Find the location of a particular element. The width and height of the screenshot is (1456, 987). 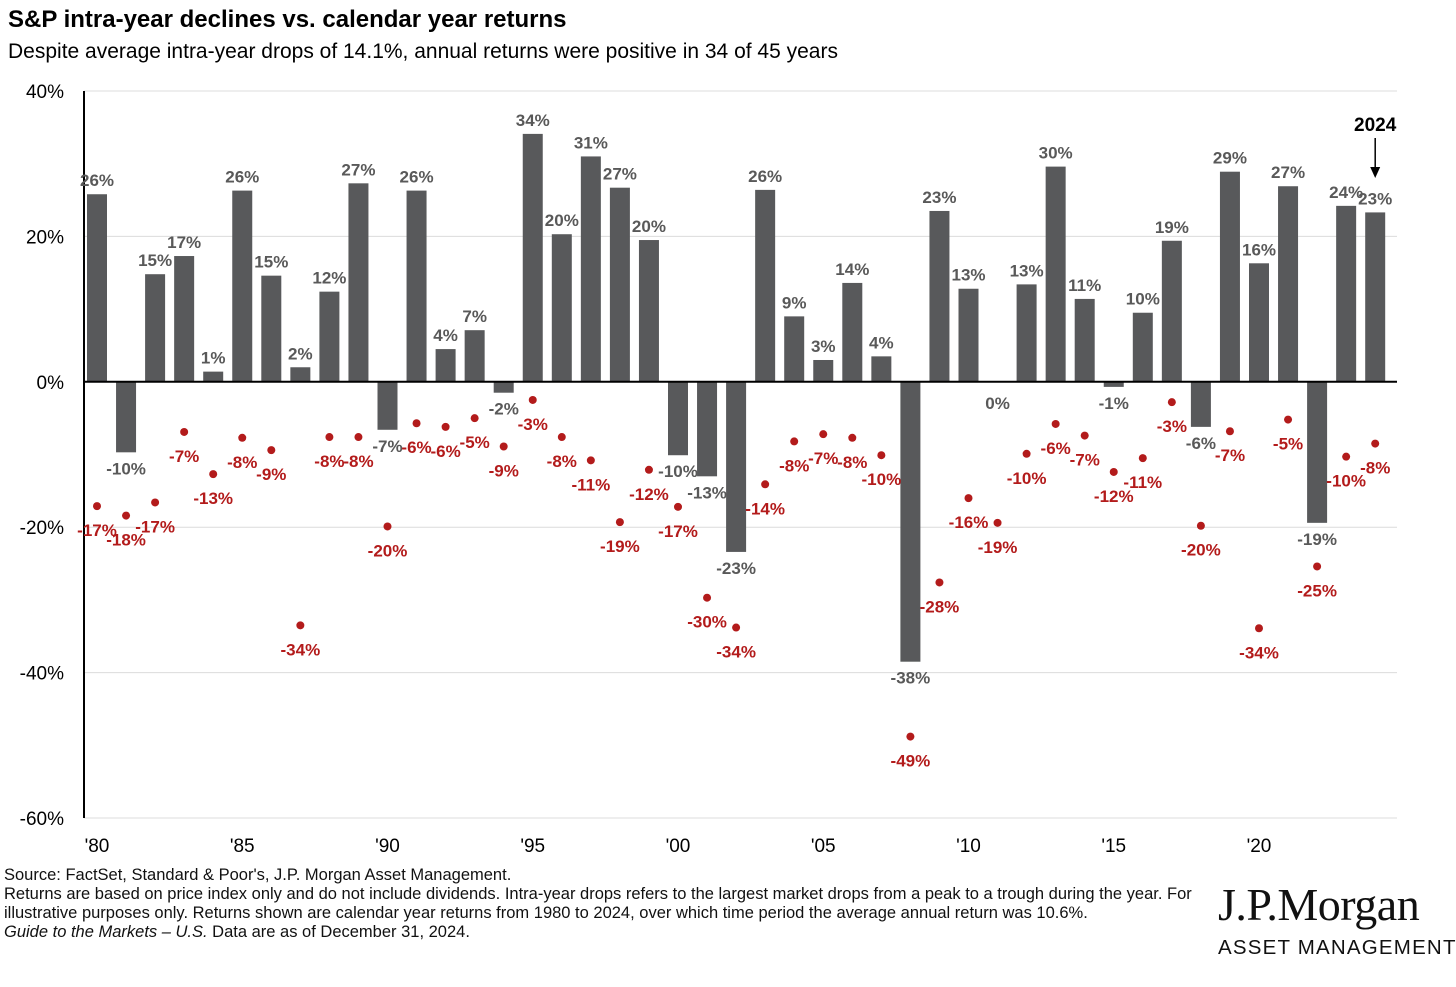

return-label: 15% is located at coordinates (271, 262).